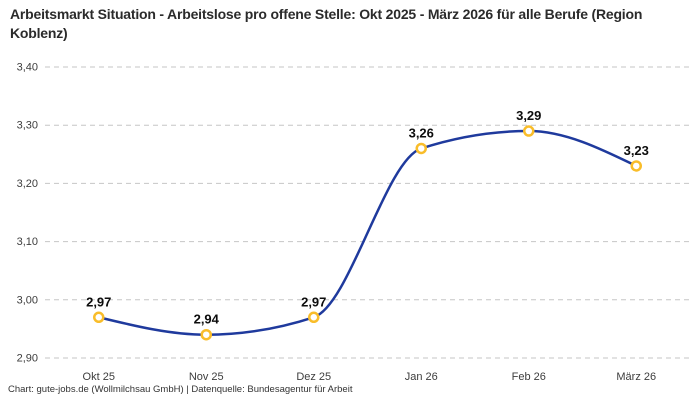 The image size is (700, 400). What do you see at coordinates (99, 377) in the screenshot?
I see `x-tick-label: Okt 25` at bounding box center [99, 377].